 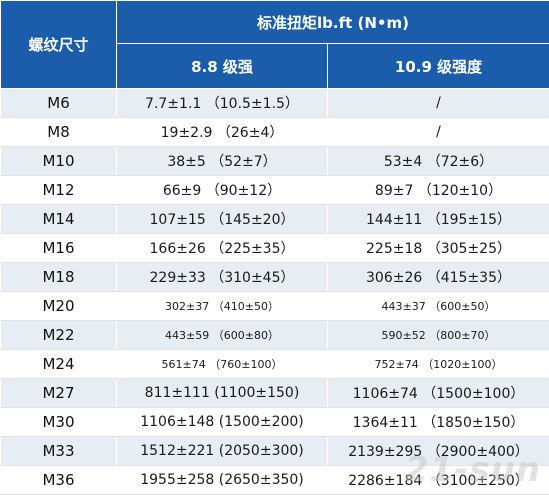 What do you see at coordinates (437, 66) in the screenshot?
I see `grade-10-9-header: 10.9 级强度` at bounding box center [437, 66].